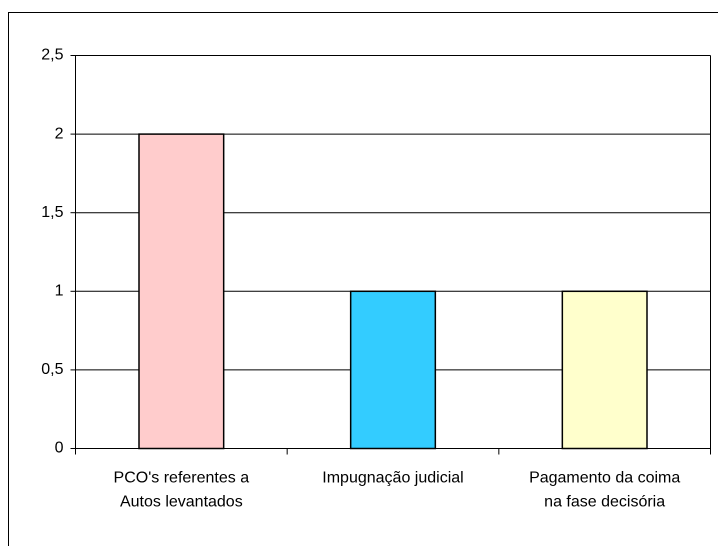  I want to click on y-tick-label: 0, so click(59, 448).